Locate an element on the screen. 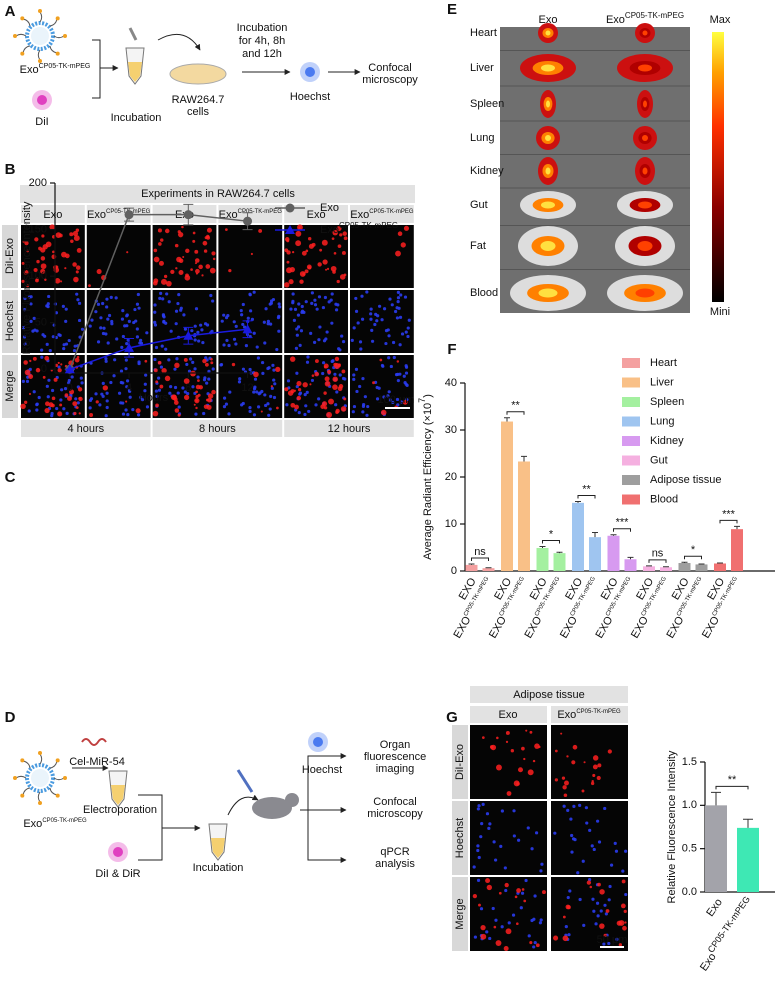 Image resolution: width=780 pixels, height=991 pixels. legend-label: Exo is located at coordinates (329, 208).